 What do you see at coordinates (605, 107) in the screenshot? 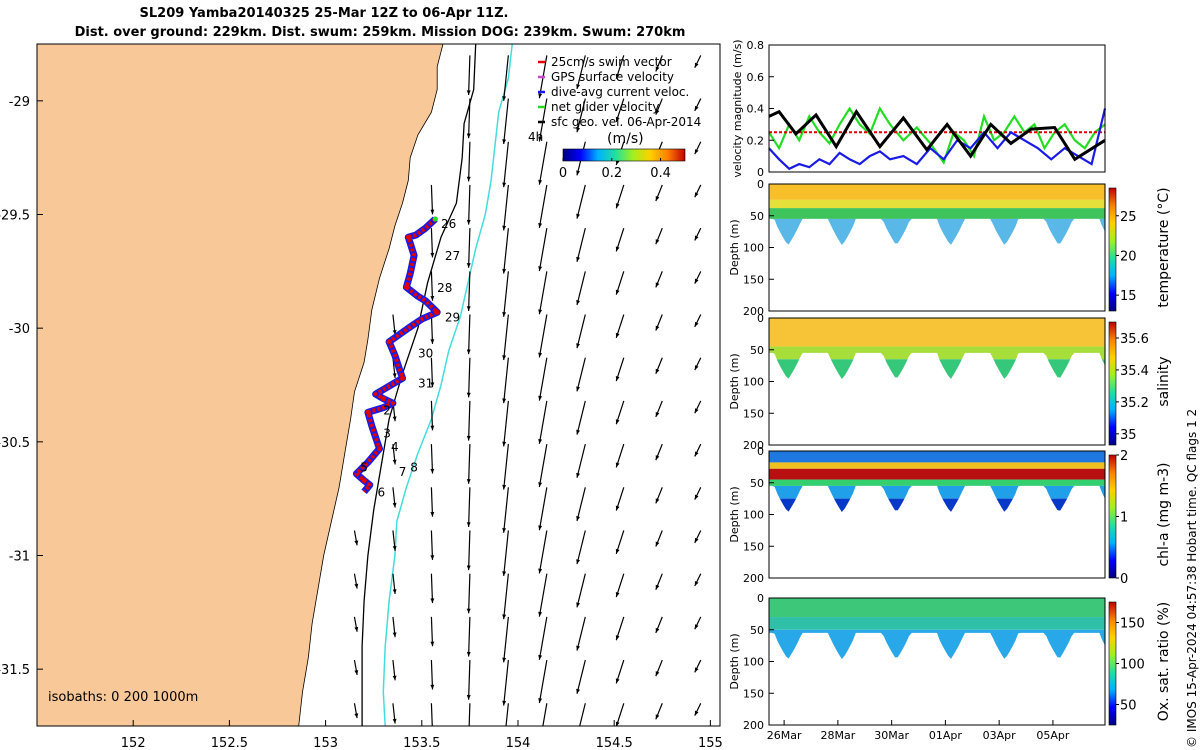
I see `legend-label: net glider velocity` at bounding box center [605, 107].